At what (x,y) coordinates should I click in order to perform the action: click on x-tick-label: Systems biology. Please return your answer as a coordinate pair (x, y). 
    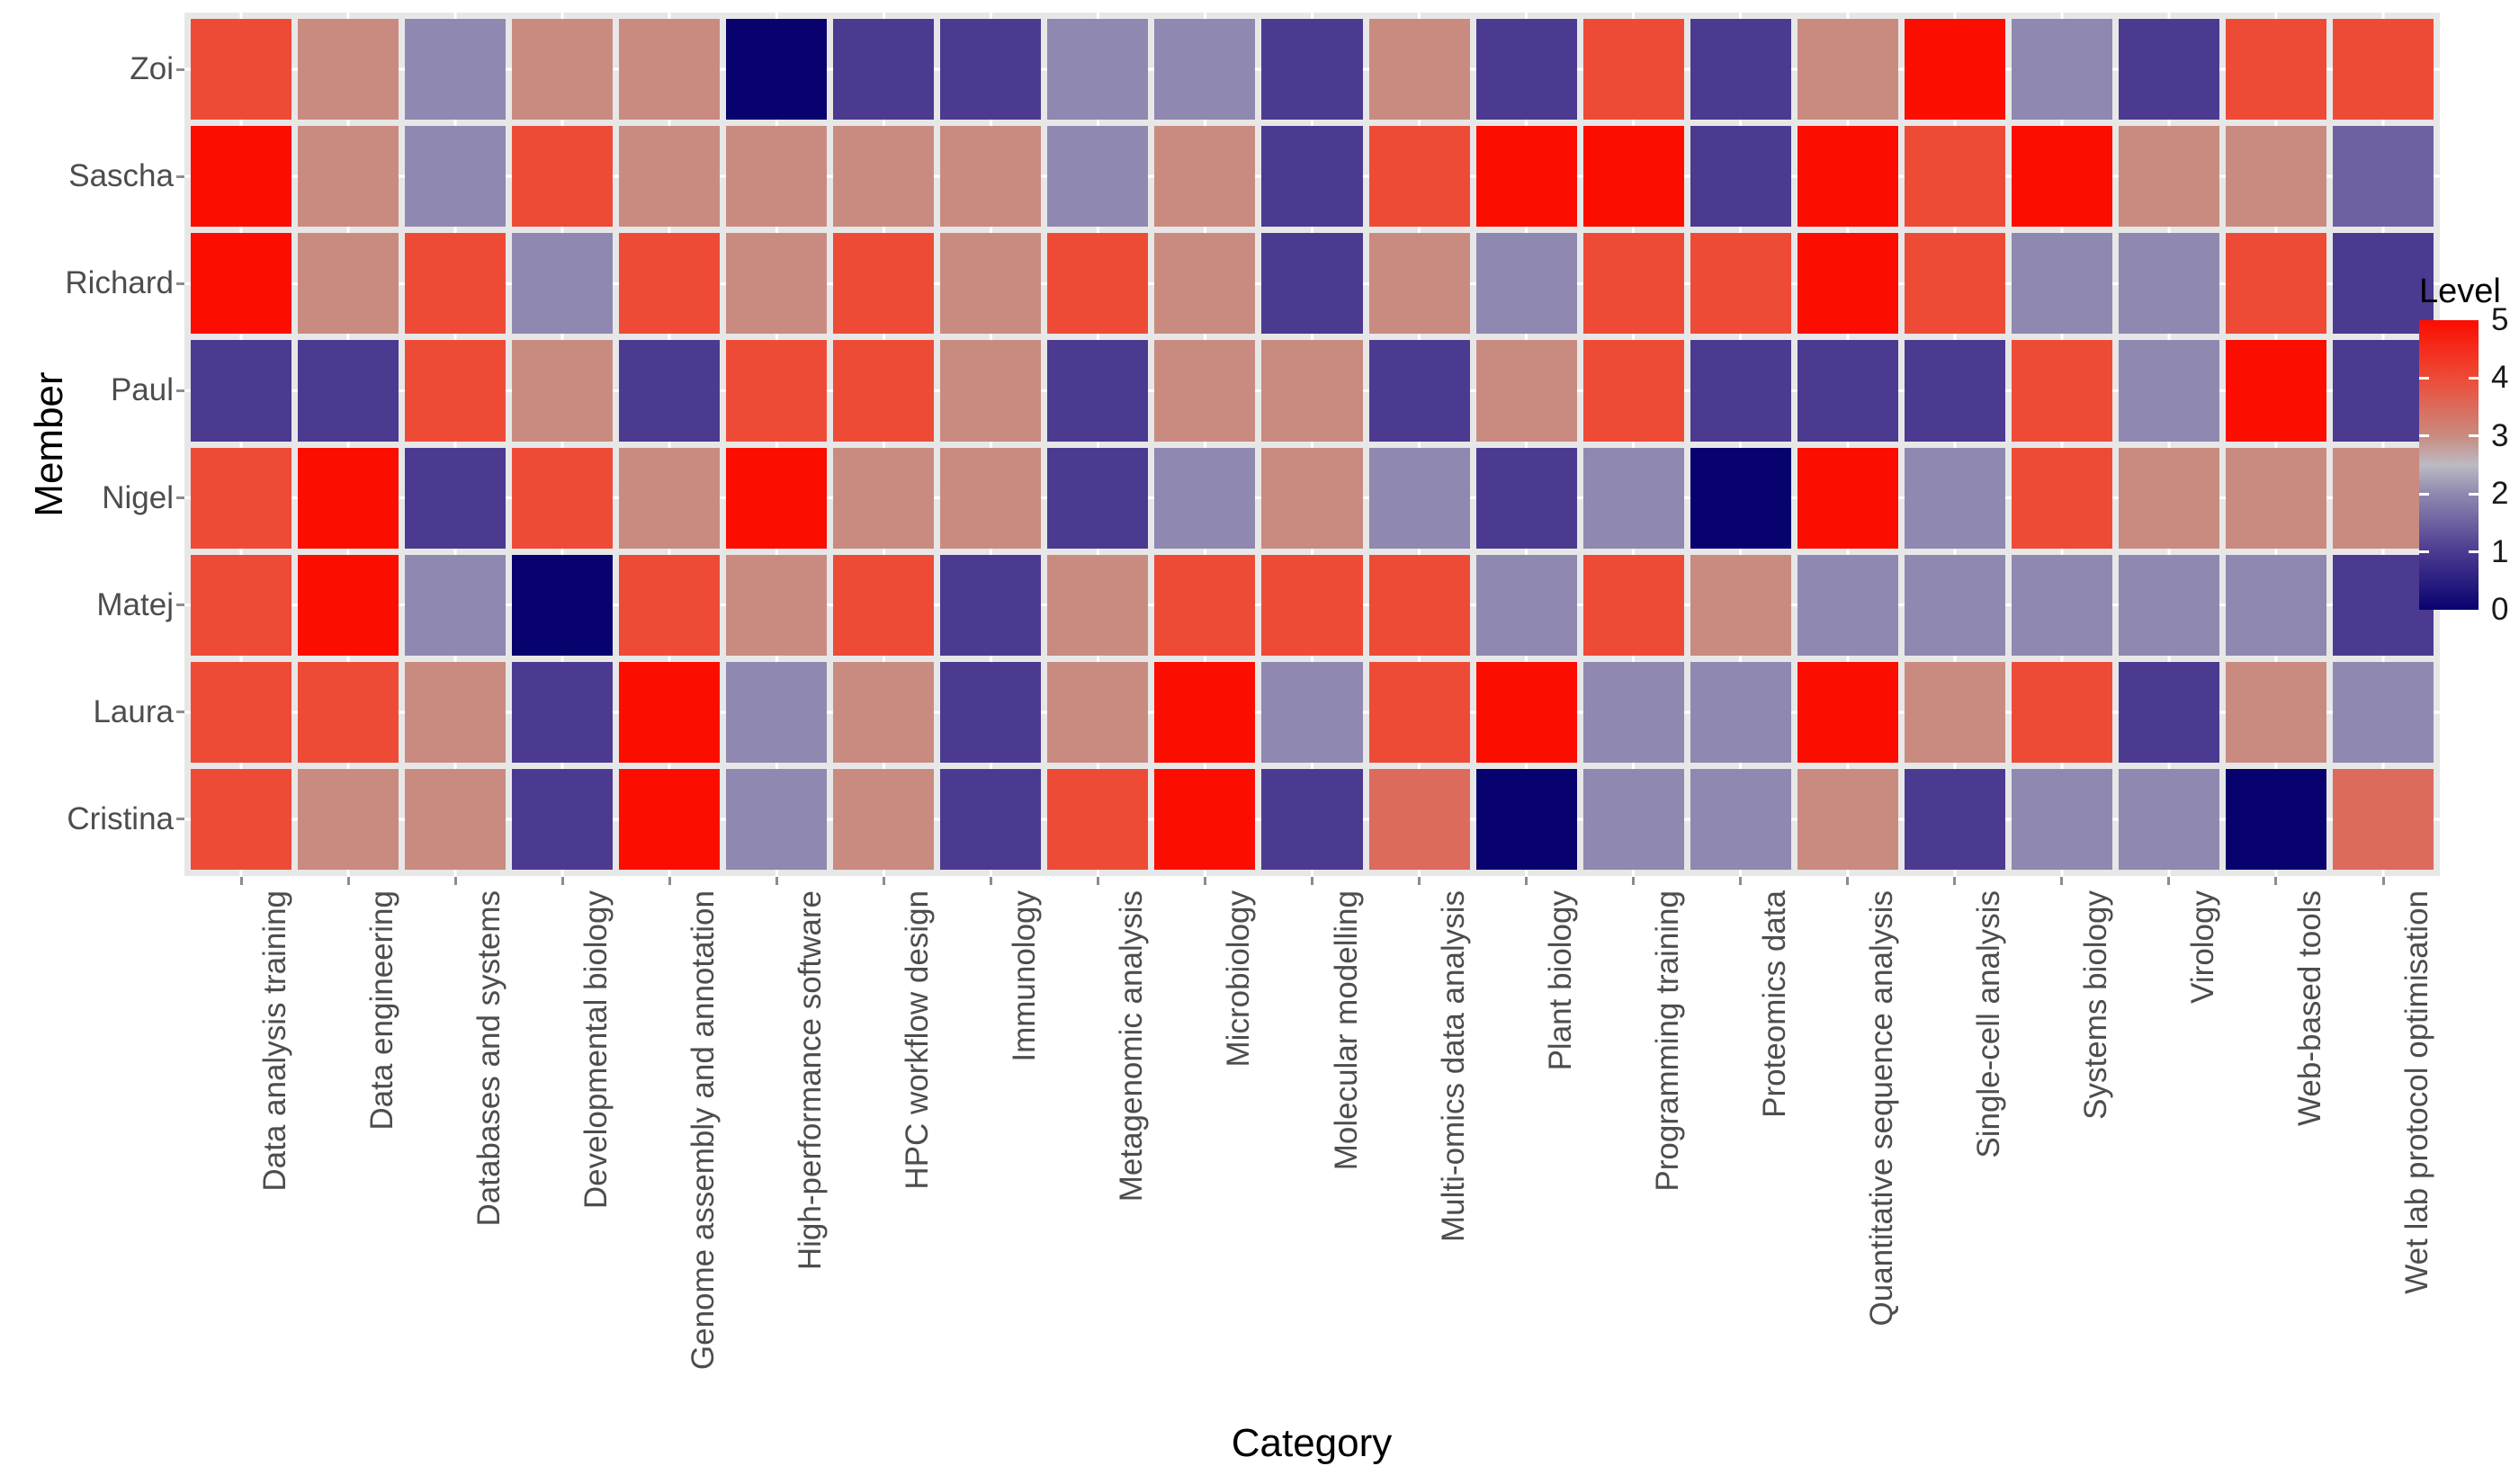
    Looking at the image, I should click on (2095, 1005).